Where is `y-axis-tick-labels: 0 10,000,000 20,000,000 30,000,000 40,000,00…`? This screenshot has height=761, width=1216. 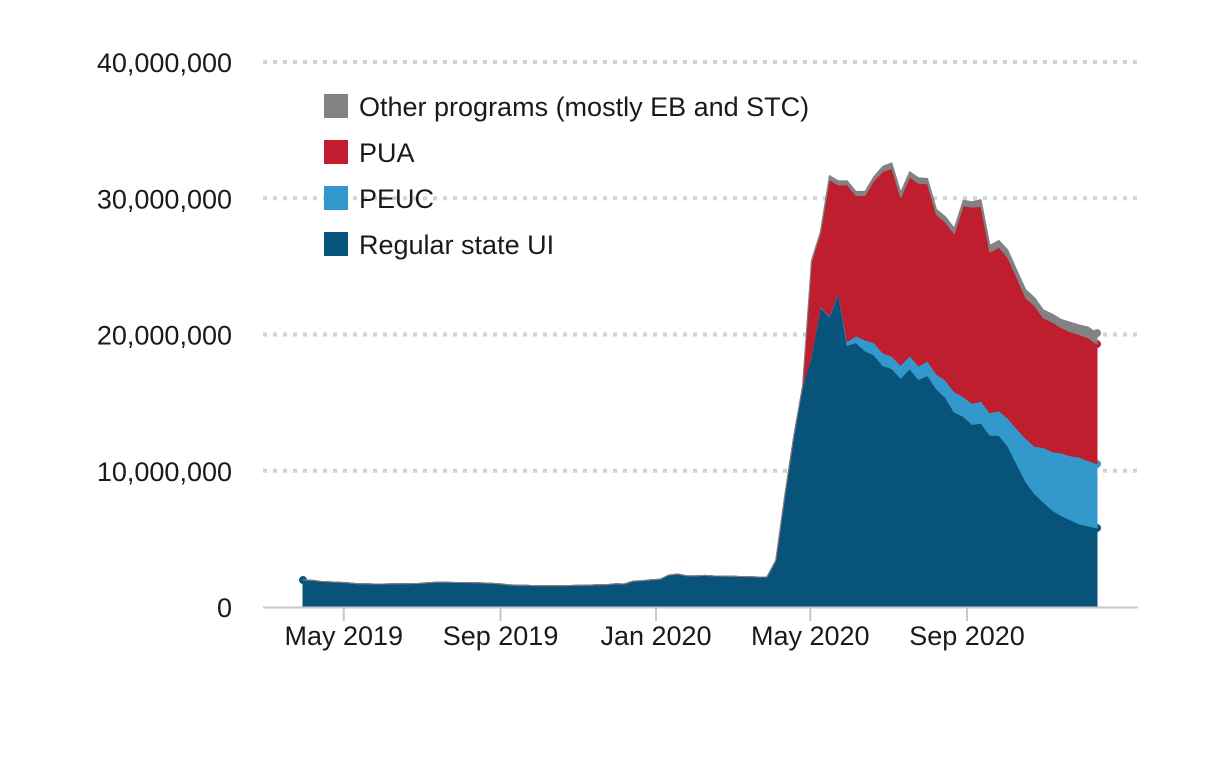
y-axis-tick-labels: 0 10,000,000 20,000,000 30,000,000 40,000,00… is located at coordinates (164, 335).